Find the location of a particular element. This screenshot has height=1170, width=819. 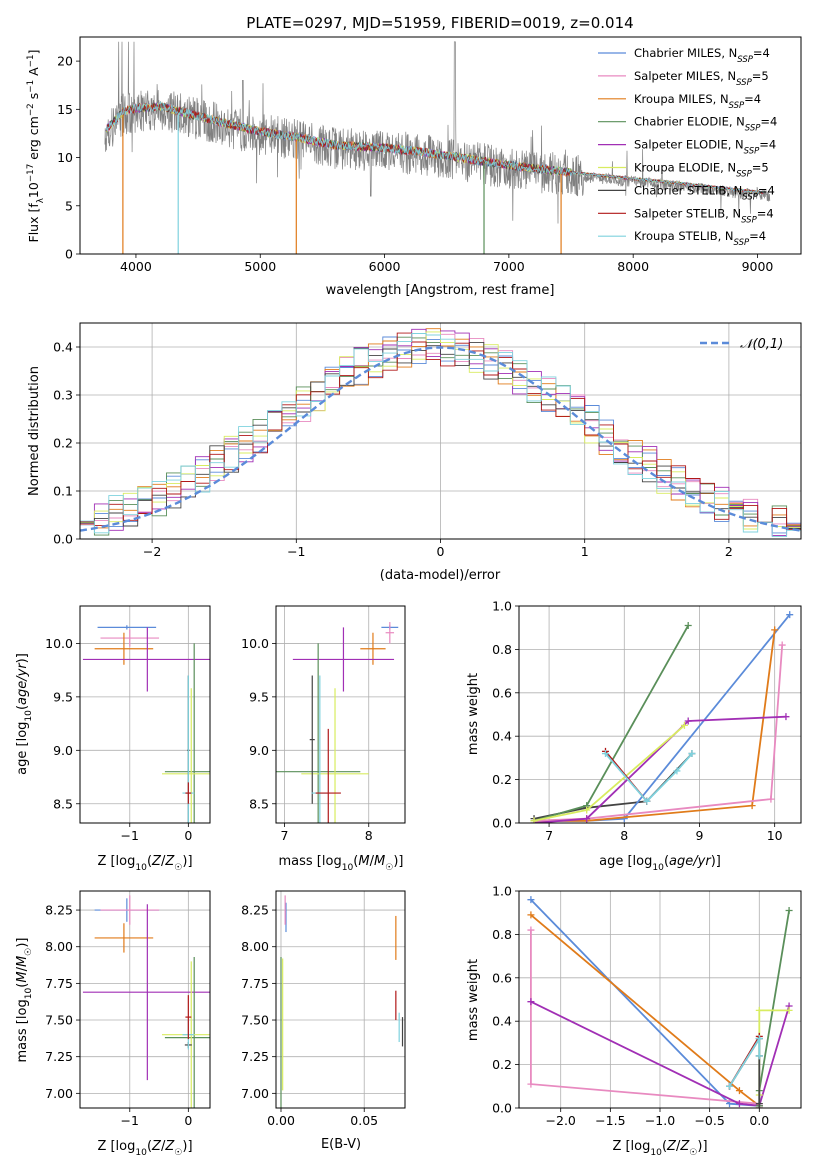

weight-series-kroupa-miles is located at coordinates (645, 1009).